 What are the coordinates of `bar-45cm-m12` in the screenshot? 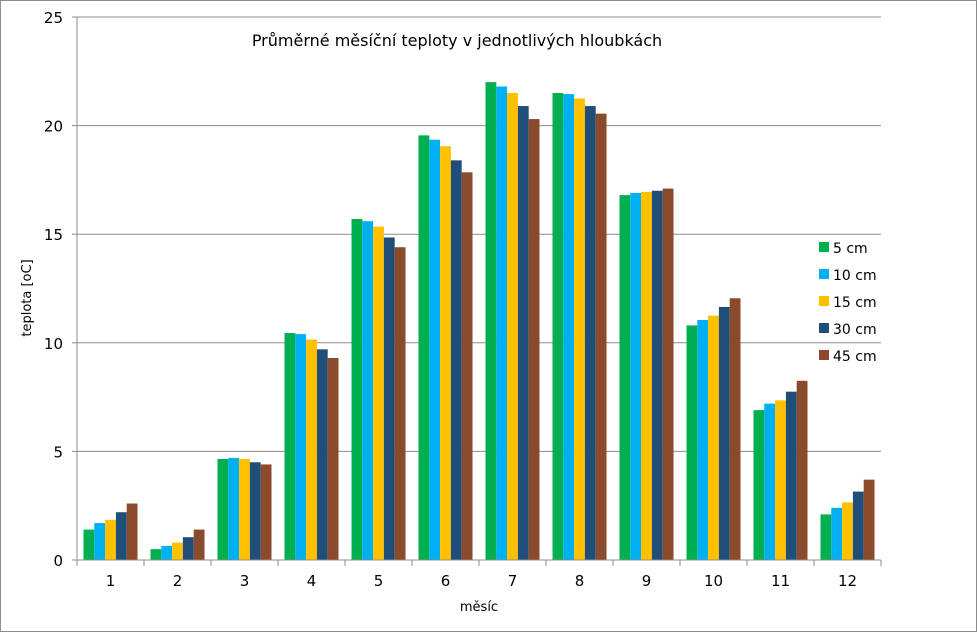 It's located at (869, 519).